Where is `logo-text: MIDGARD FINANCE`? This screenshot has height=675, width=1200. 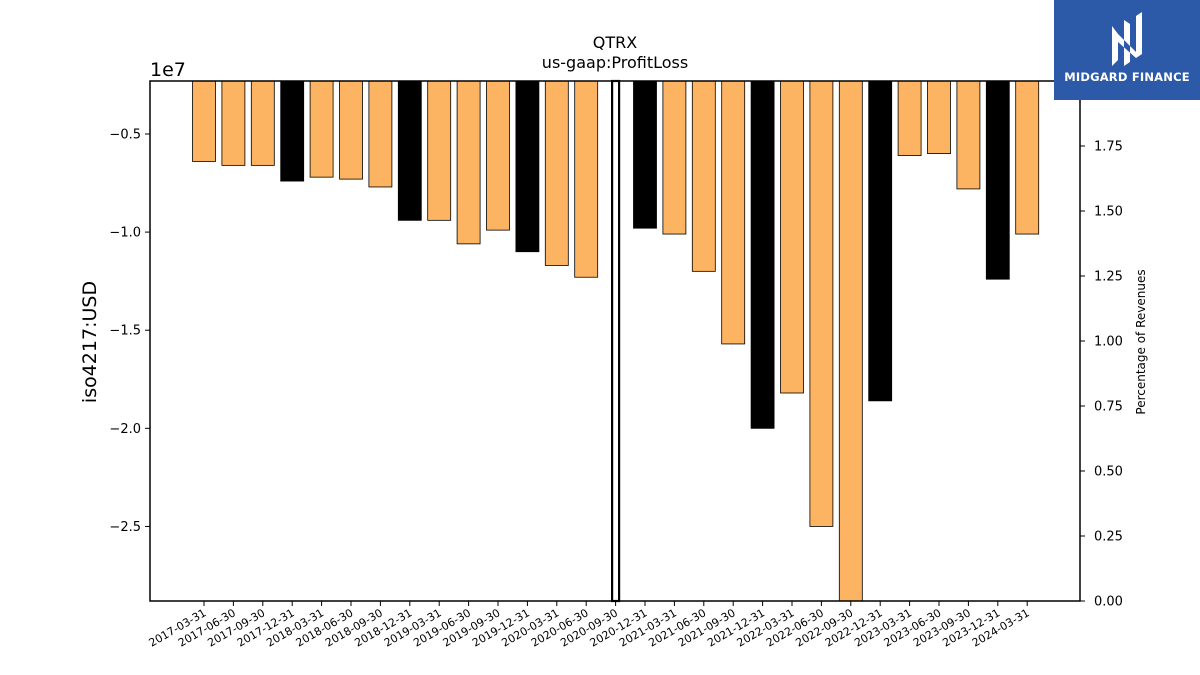 logo-text: MIDGARD FINANCE is located at coordinates (1127, 77).